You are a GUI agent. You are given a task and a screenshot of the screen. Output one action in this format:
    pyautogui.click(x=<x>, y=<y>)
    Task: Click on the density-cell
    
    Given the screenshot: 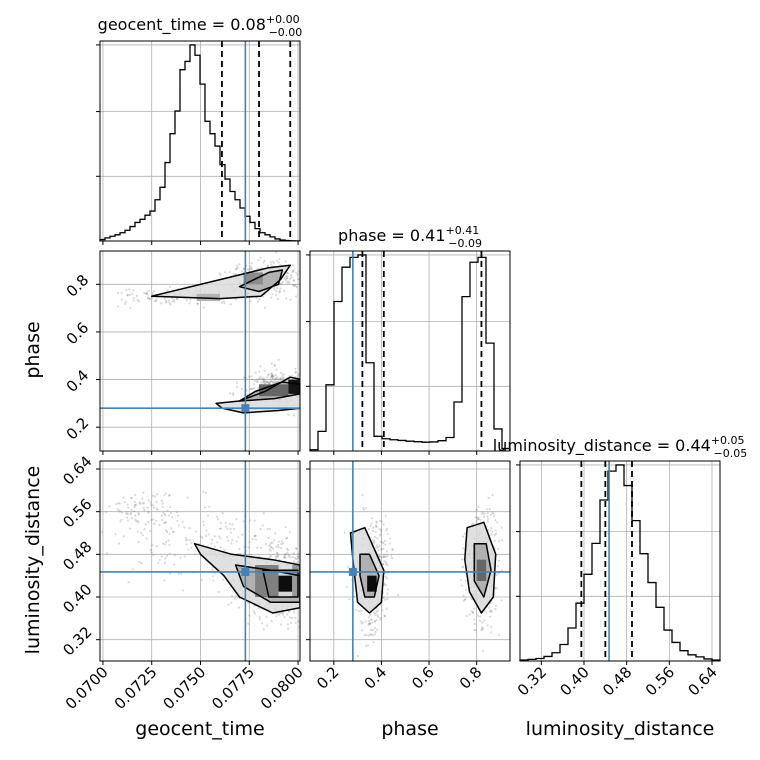 What is the action you would take?
    pyautogui.click(x=372, y=583)
    